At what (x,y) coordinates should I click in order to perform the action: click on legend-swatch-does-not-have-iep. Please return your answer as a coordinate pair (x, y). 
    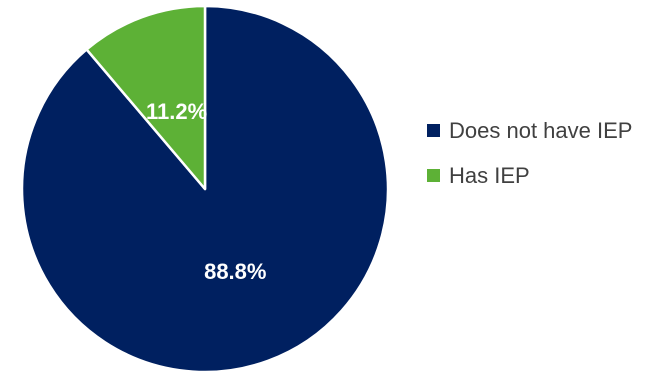
    Looking at the image, I should click on (433, 130).